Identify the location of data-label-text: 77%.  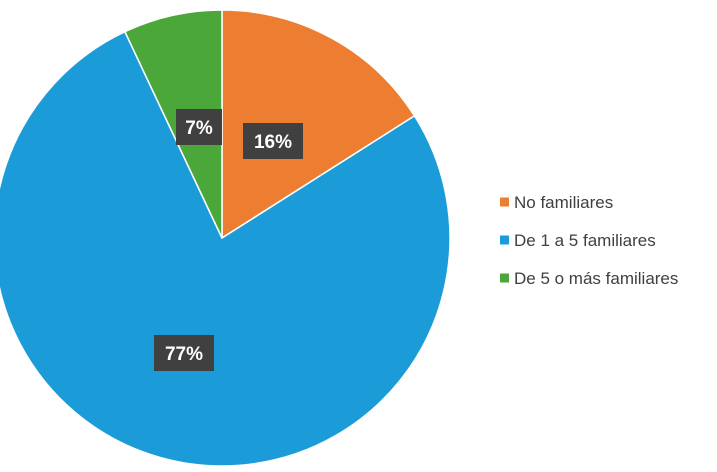
(184, 354).